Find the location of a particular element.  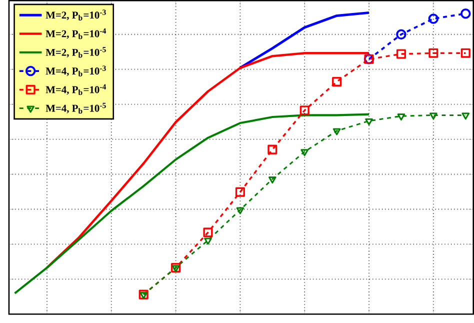

legend-label: M=2, P$_{b}$=10$^{-4}$ is located at coordinates (76, 34).